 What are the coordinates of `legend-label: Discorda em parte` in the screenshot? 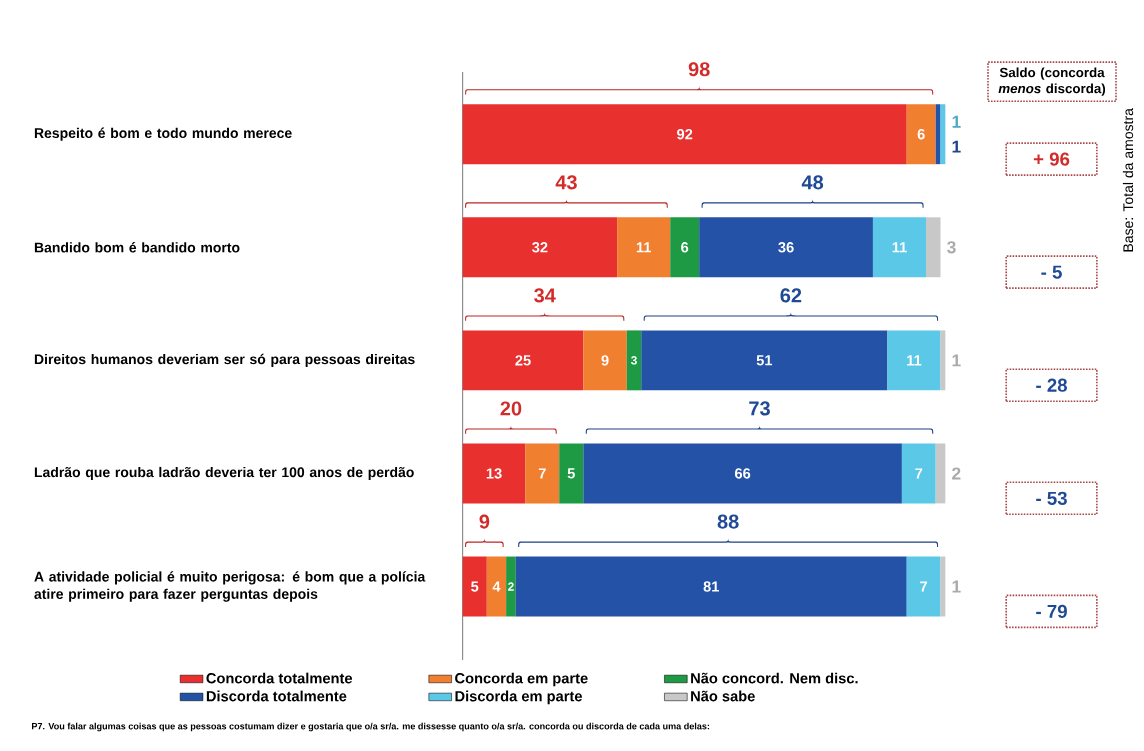 It's located at (518, 697).